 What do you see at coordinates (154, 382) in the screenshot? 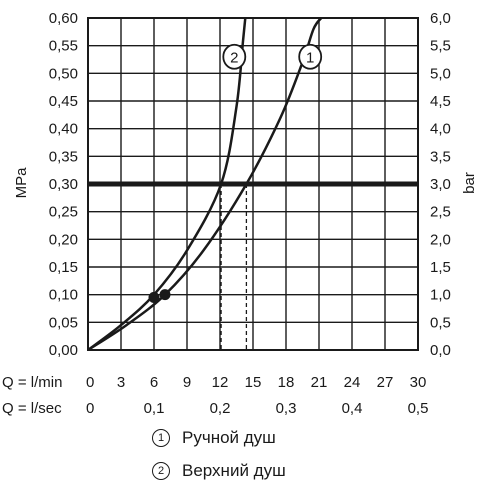
I see `x-tick-row-1: 6` at bounding box center [154, 382].